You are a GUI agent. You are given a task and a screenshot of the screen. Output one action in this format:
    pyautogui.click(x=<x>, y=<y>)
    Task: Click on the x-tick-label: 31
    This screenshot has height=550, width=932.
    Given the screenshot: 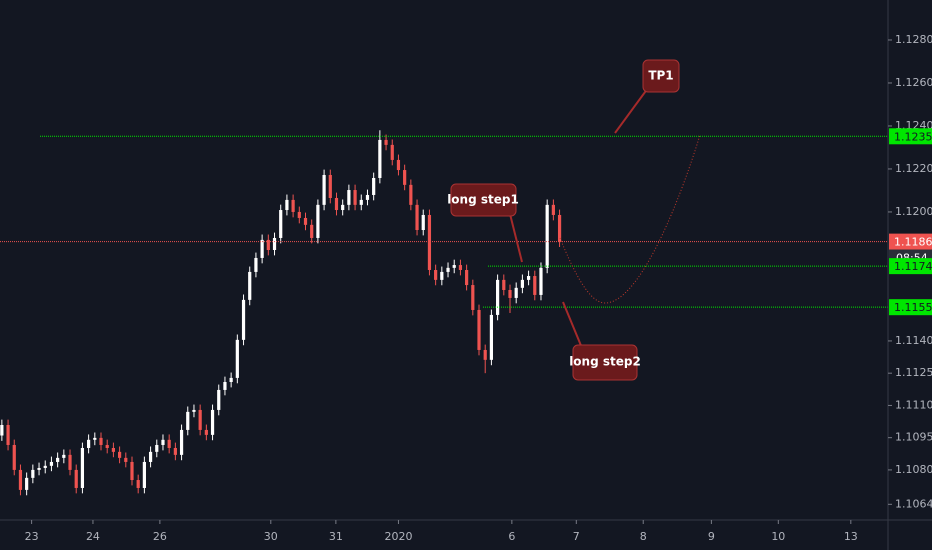 What is the action you would take?
    pyautogui.click(x=336, y=536)
    